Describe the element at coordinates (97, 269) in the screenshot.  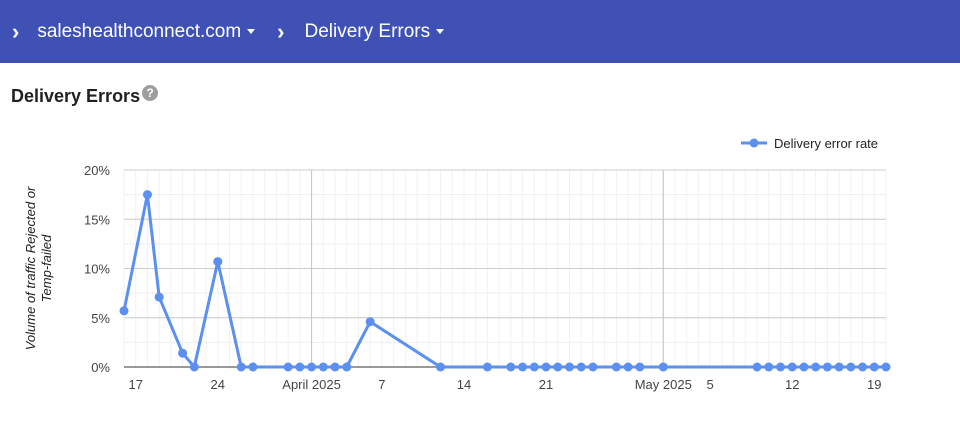
I see `y-tick-label: 10%` at that location.